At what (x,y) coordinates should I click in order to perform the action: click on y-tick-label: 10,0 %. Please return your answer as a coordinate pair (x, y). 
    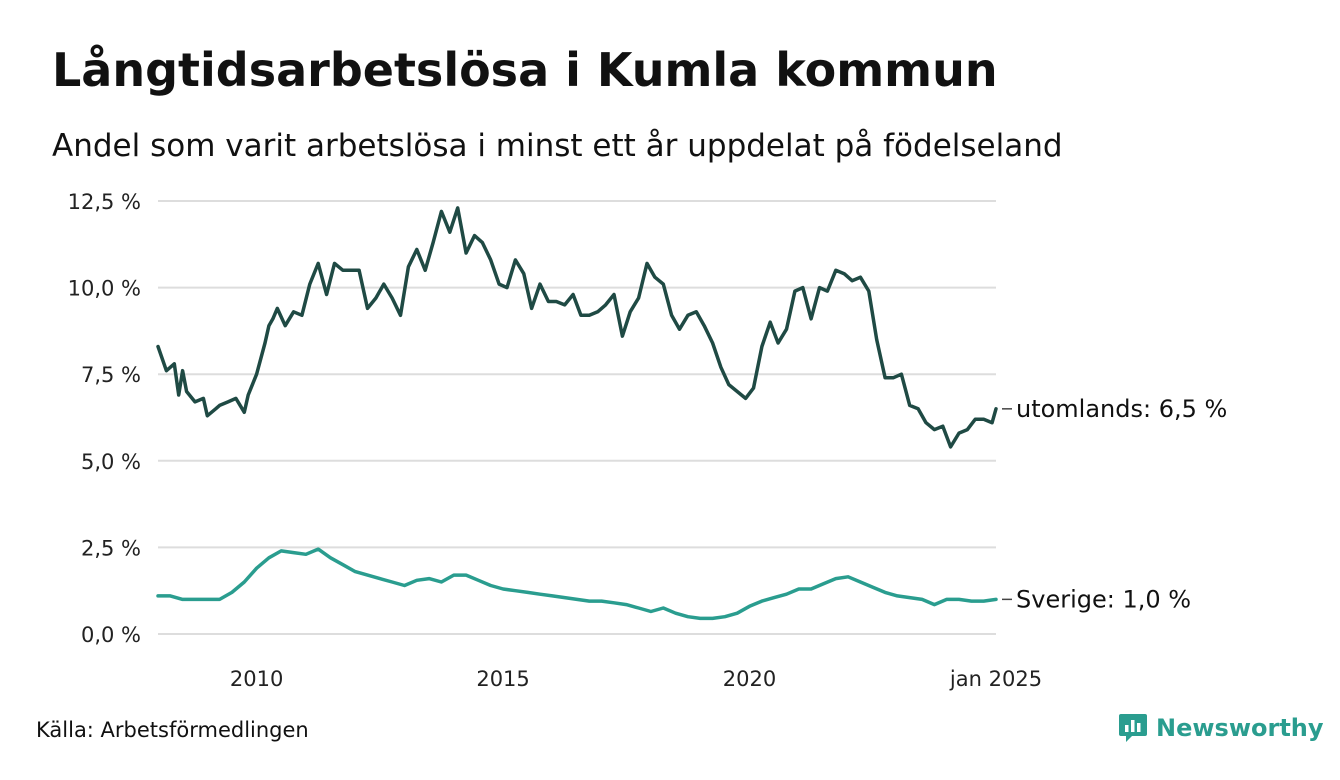
    Looking at the image, I should click on (104, 289).